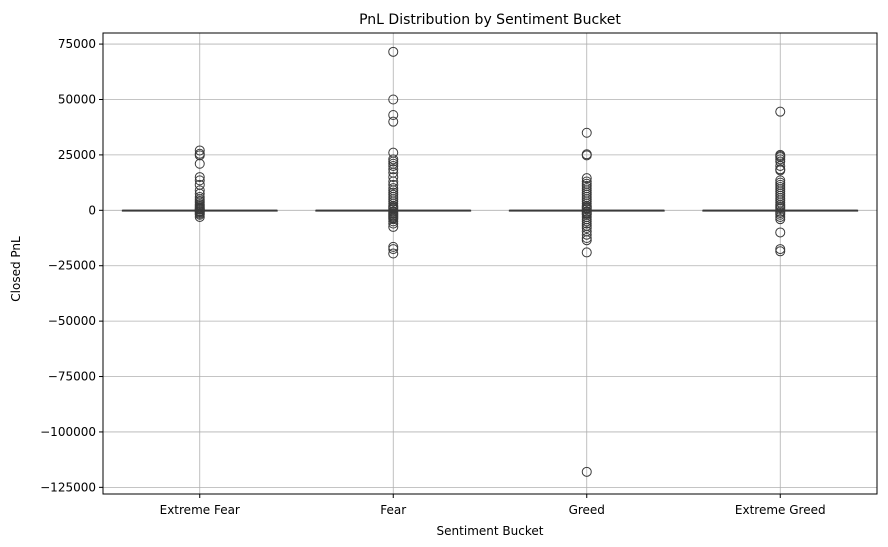  Describe the element at coordinates (587, 510) in the screenshot. I see `x-tick-label: Greed` at that location.